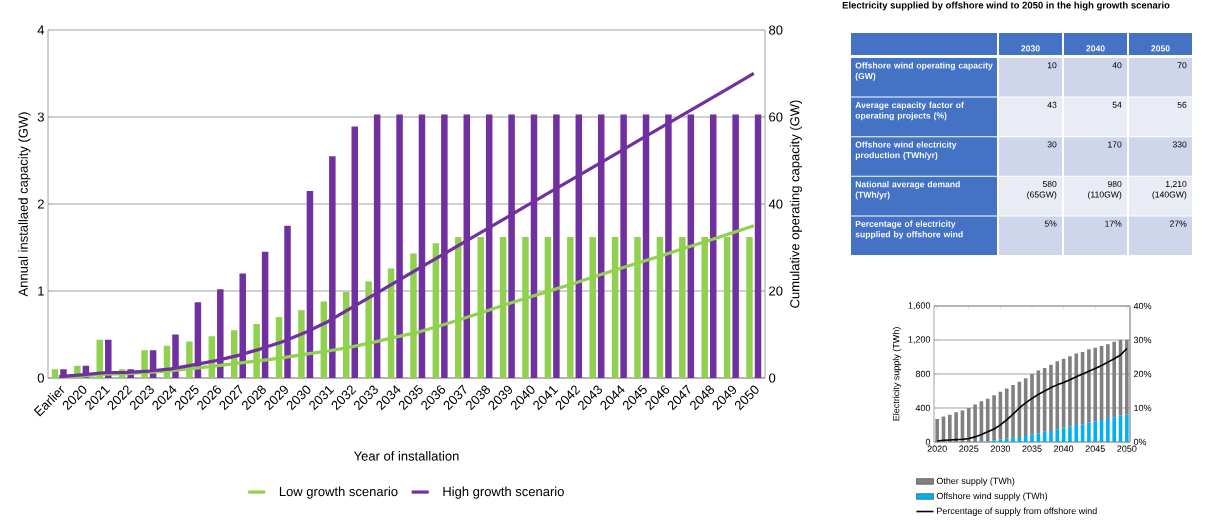 Image resolution: width=1222 pixels, height=524 pixels. Describe the element at coordinates (1117, 65) in the screenshot. I see `text: 40` at that location.